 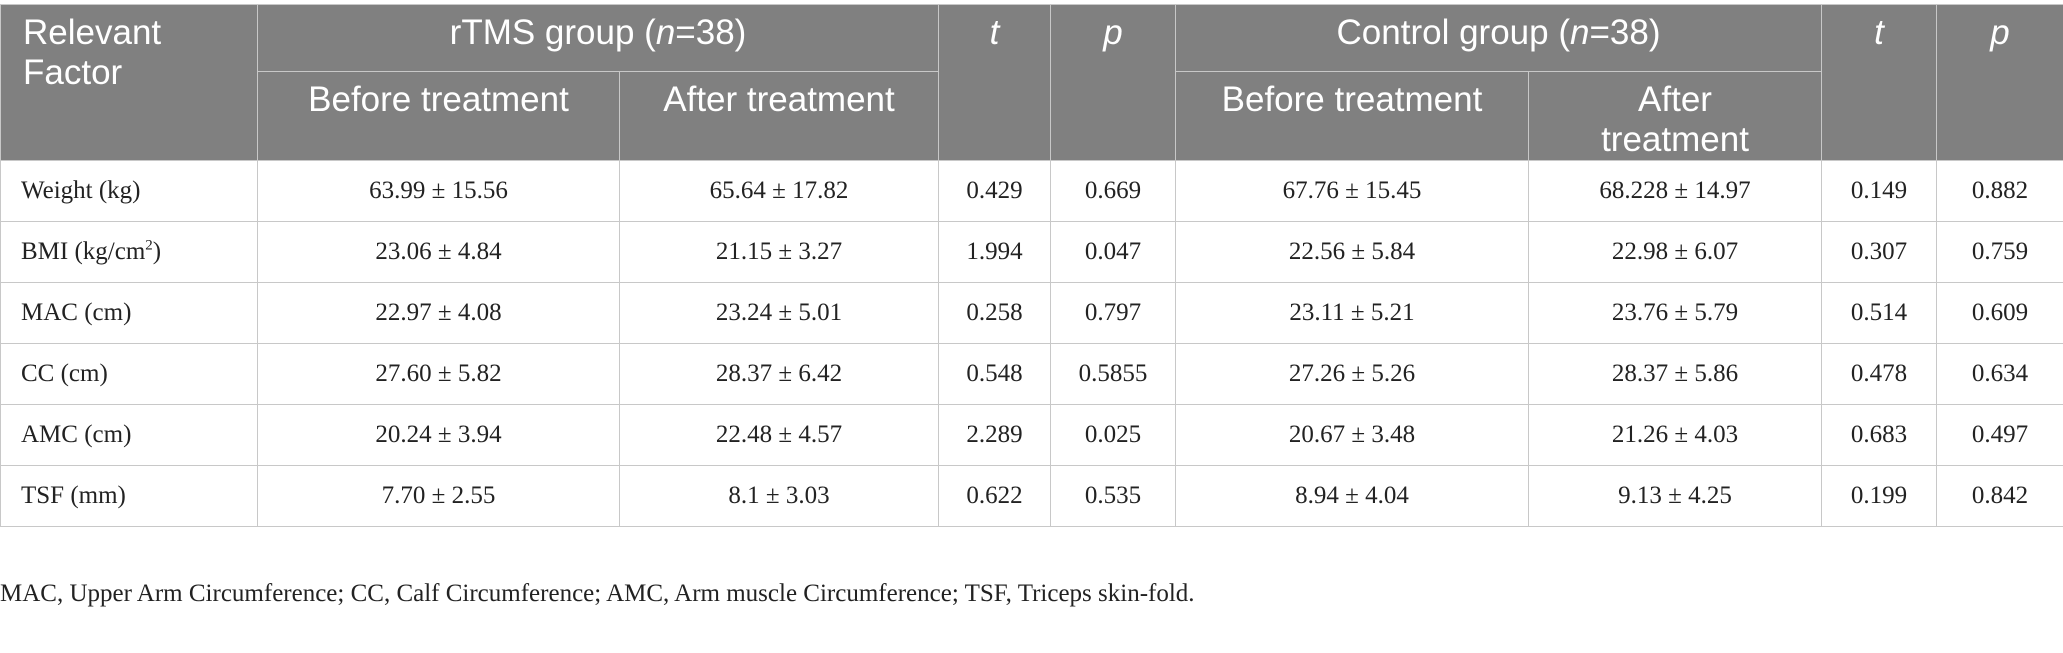 I want to click on header-rtms-p: p, so click(x=1113, y=82).